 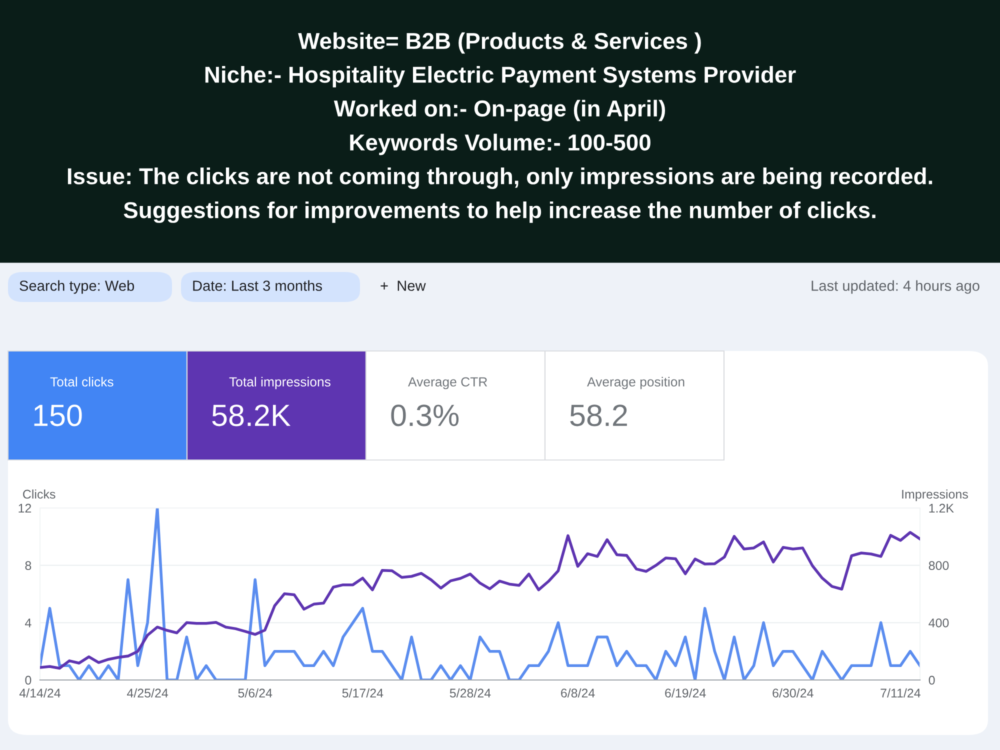 What do you see at coordinates (25, 508) in the screenshot?
I see `y-tick-label: 12` at bounding box center [25, 508].